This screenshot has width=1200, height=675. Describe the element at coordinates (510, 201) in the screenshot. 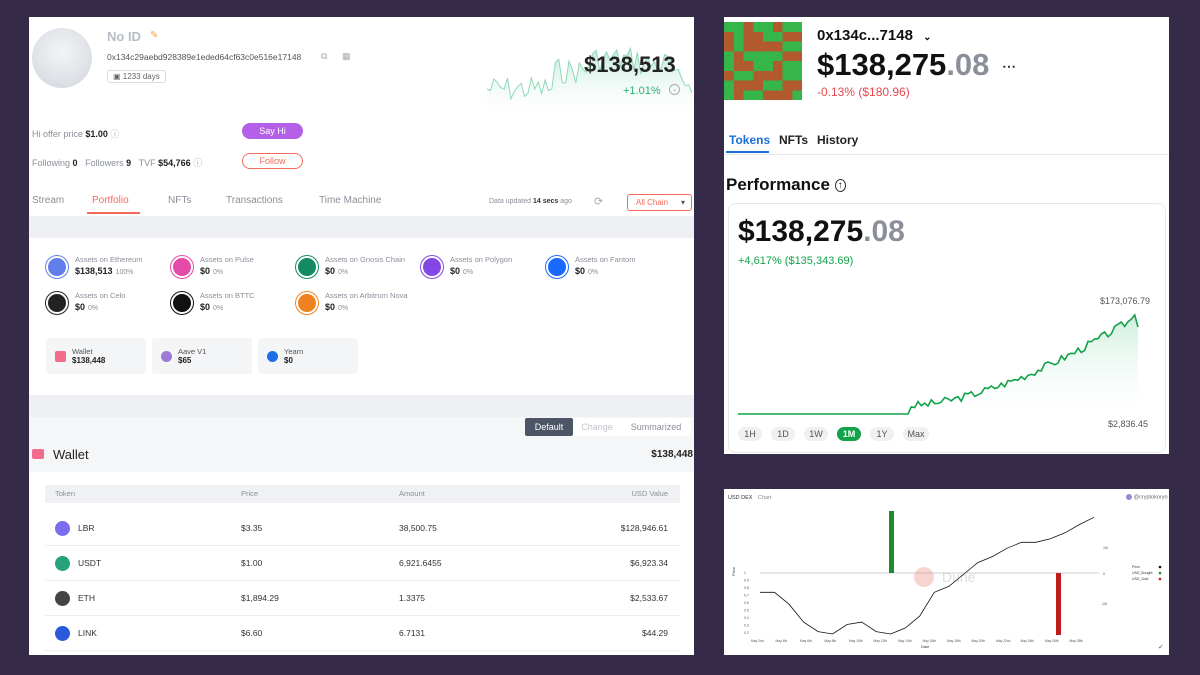

I see `data-updated-prefix: Data updated` at that location.